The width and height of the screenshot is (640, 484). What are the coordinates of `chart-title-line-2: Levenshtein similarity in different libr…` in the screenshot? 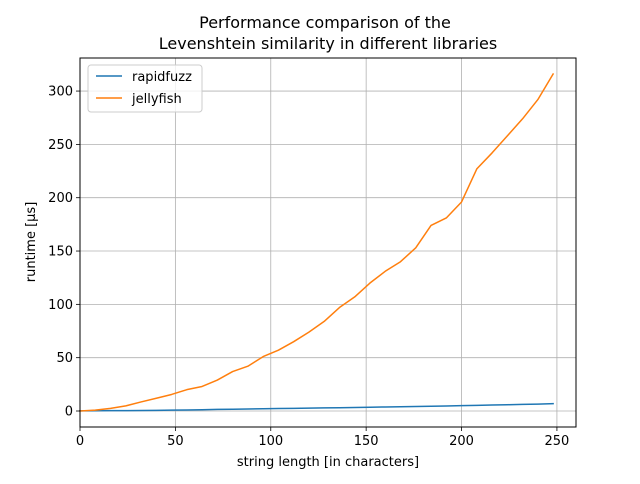 It's located at (328, 43).